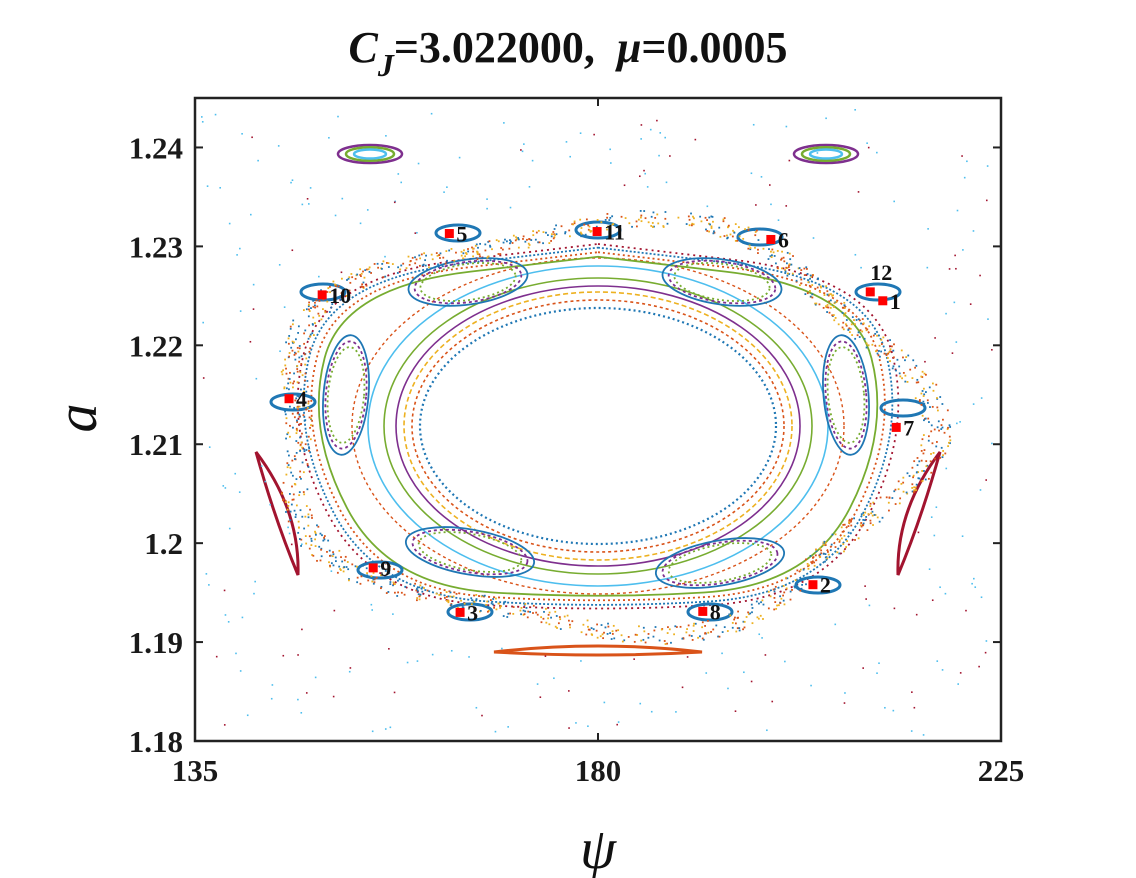 The width and height of the screenshot is (1136, 878). Describe the element at coordinates (163, 543) in the screenshot. I see `y-tick-label: 1.2` at that location.